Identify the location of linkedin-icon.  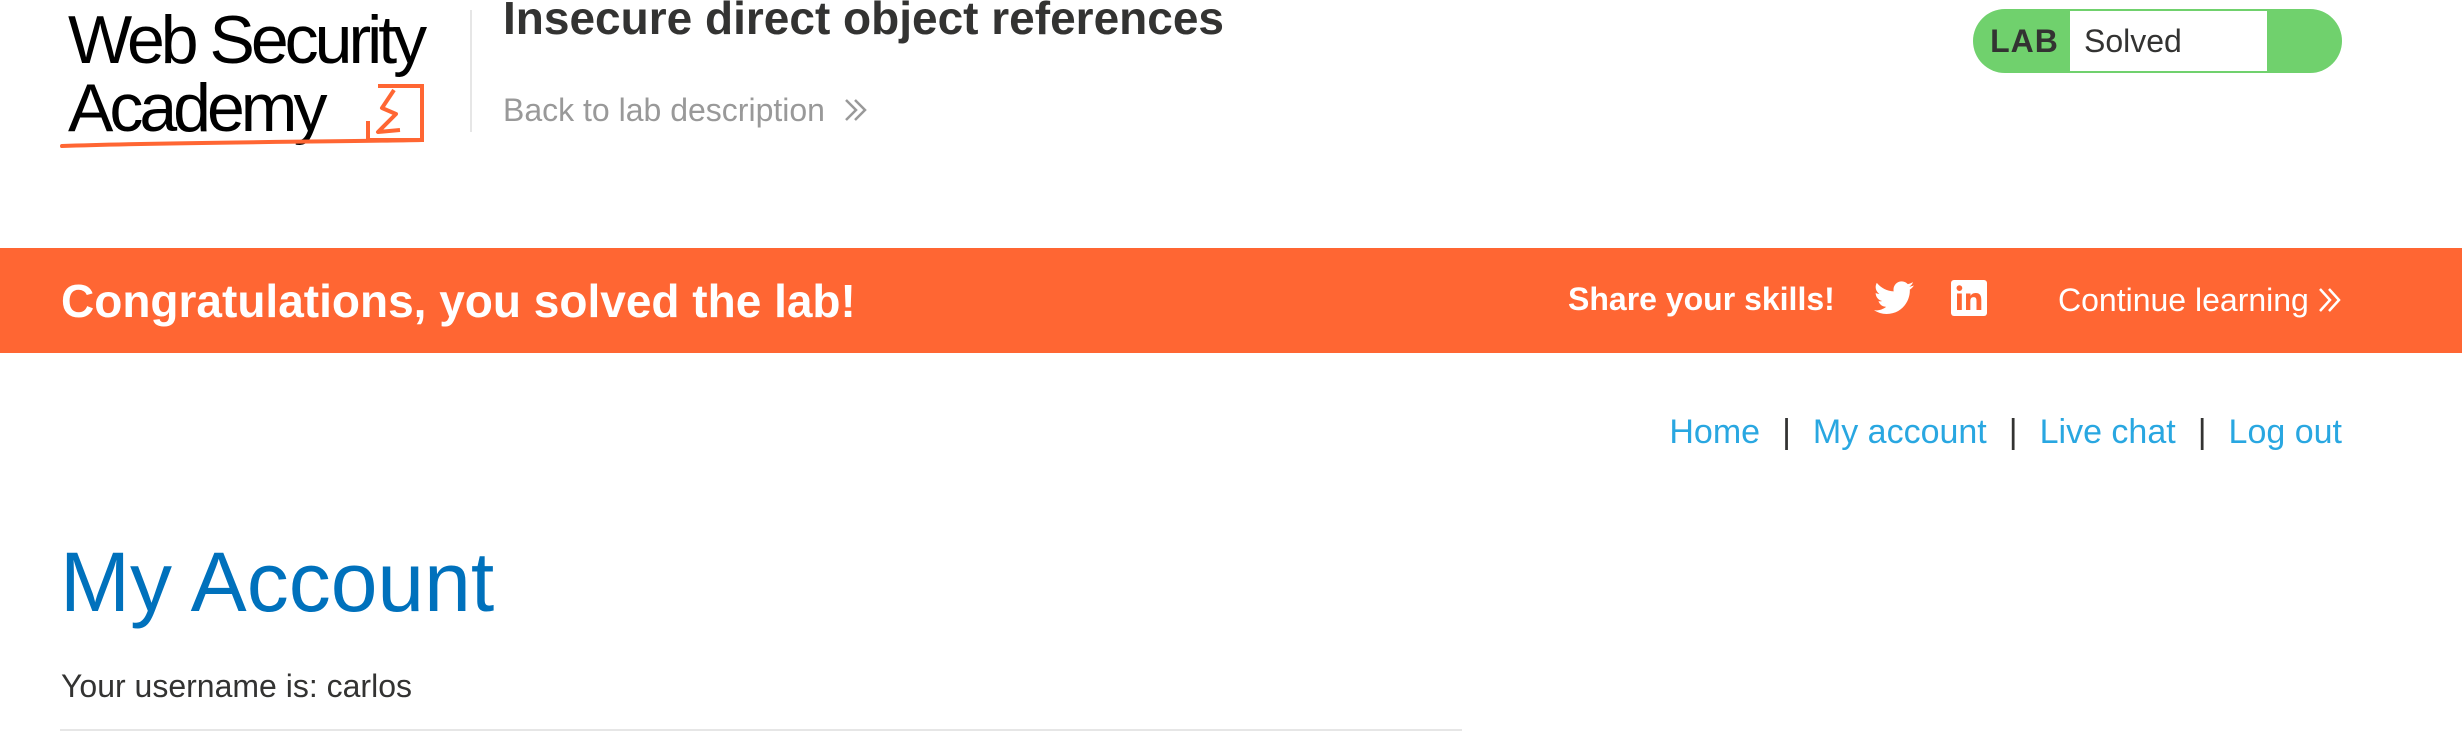
(1969, 300).